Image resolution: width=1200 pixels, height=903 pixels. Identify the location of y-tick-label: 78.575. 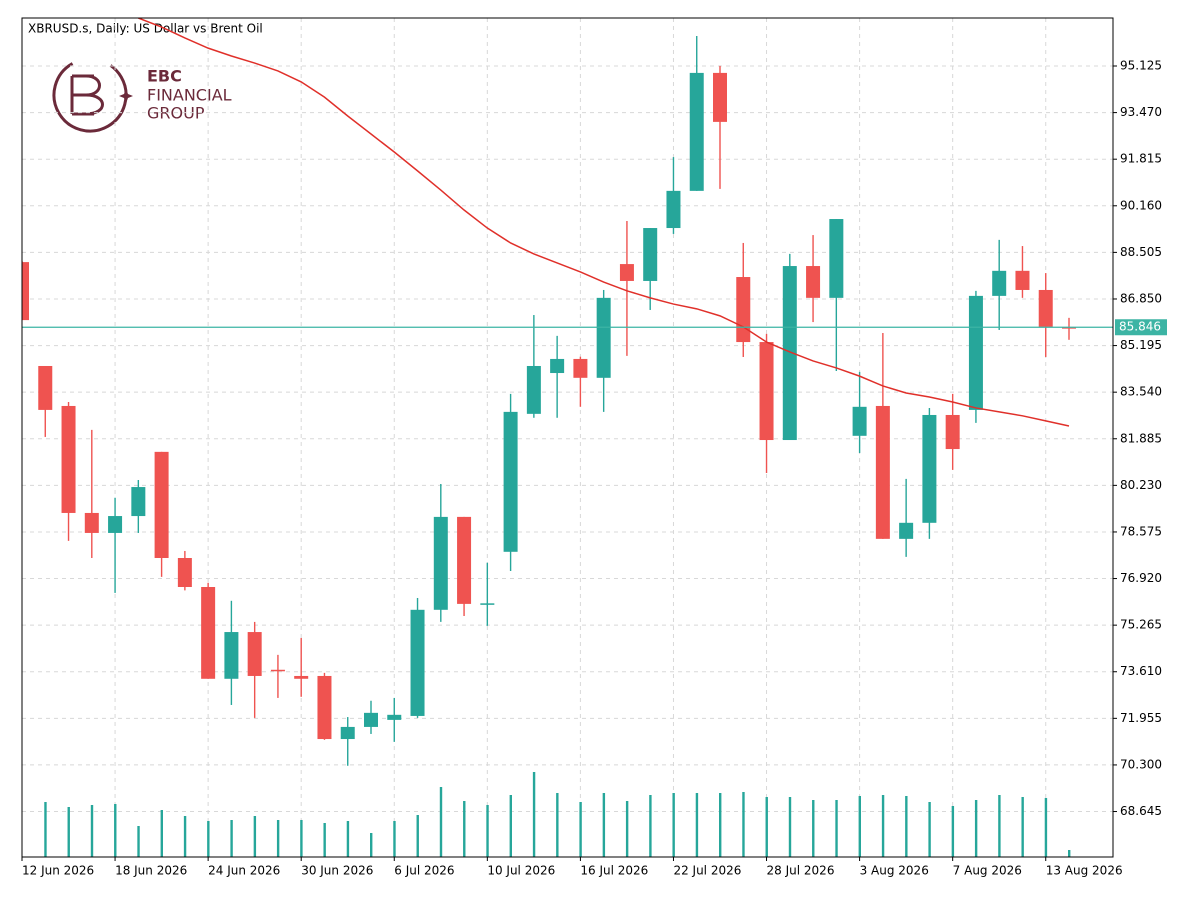
(1141, 531).